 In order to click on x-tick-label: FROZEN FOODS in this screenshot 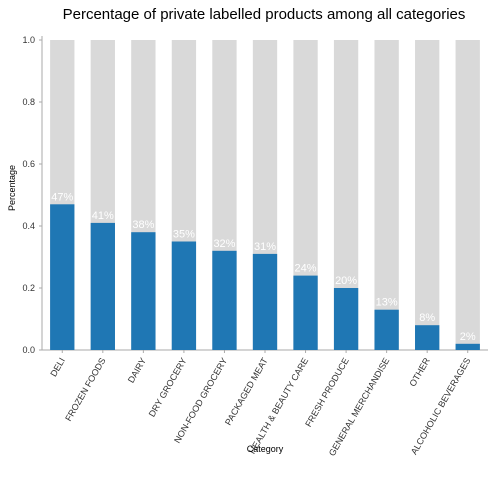, I will do `click(85, 389)`.